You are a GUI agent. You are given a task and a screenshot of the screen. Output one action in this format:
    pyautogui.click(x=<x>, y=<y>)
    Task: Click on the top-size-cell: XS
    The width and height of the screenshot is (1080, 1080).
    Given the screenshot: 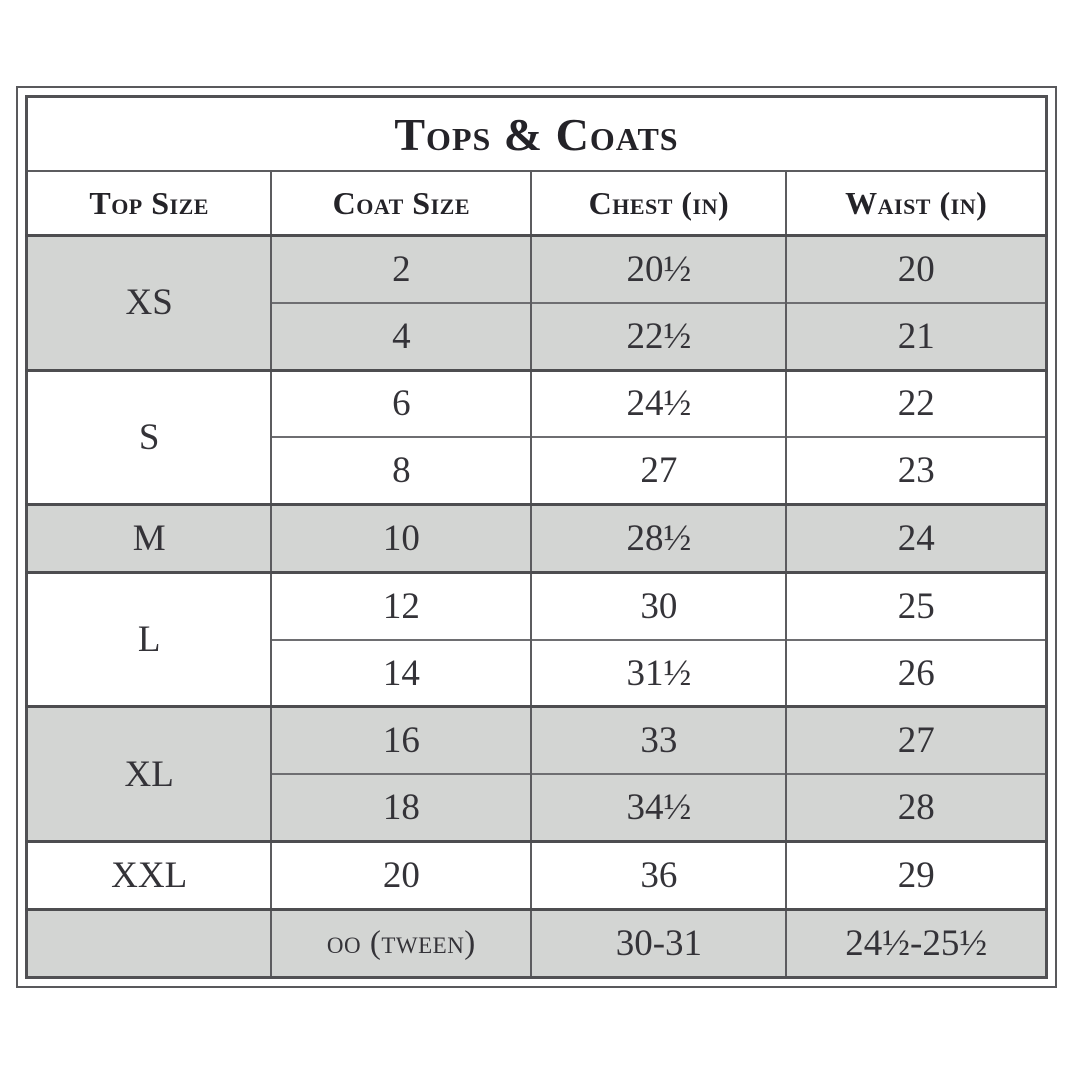 What is the action you would take?
    pyautogui.click(x=149, y=302)
    